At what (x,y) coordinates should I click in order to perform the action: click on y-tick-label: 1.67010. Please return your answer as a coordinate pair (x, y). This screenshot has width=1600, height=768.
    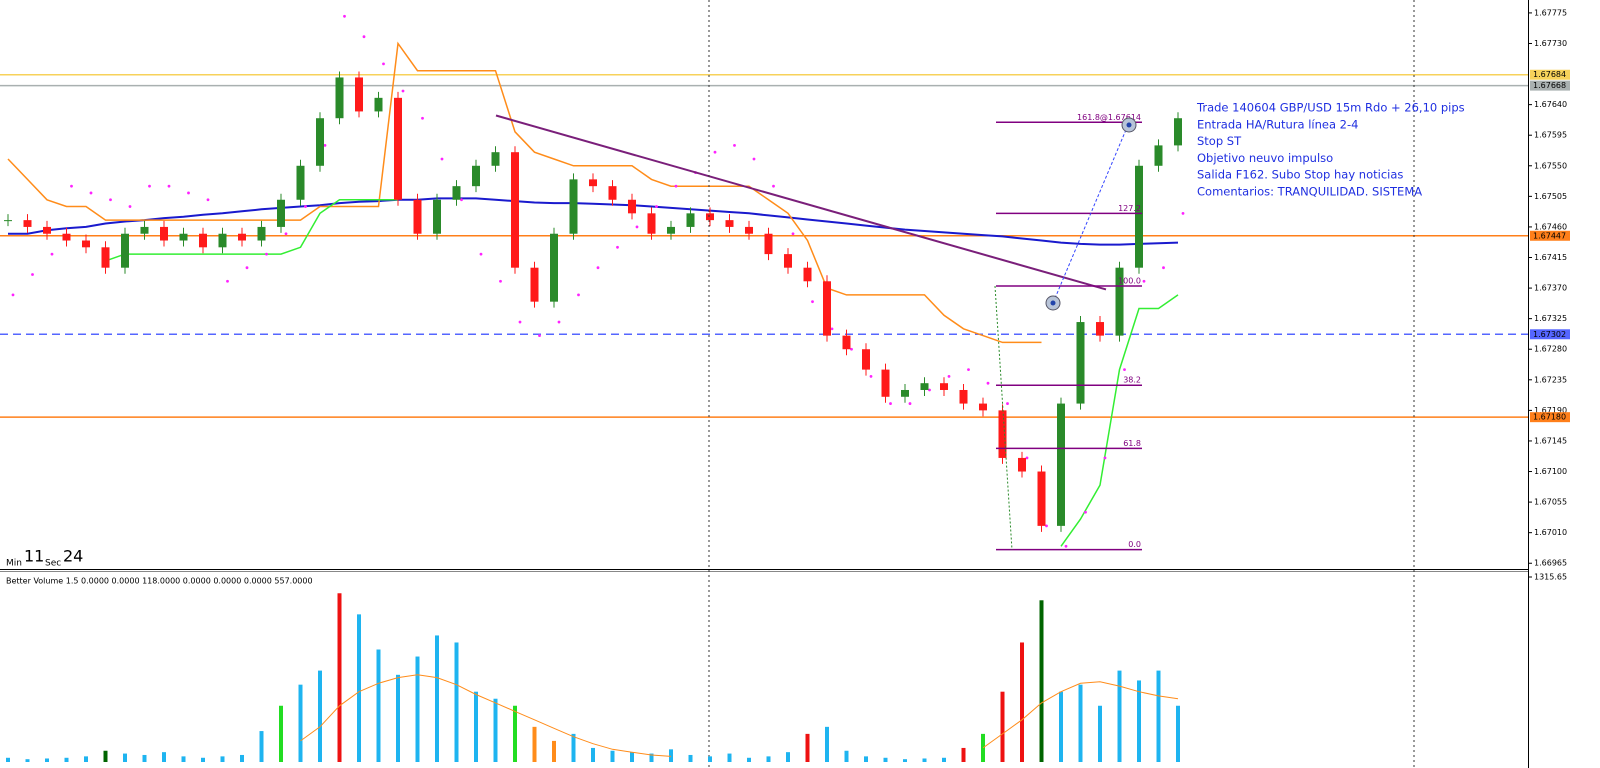
    Looking at the image, I should click on (1550, 532).